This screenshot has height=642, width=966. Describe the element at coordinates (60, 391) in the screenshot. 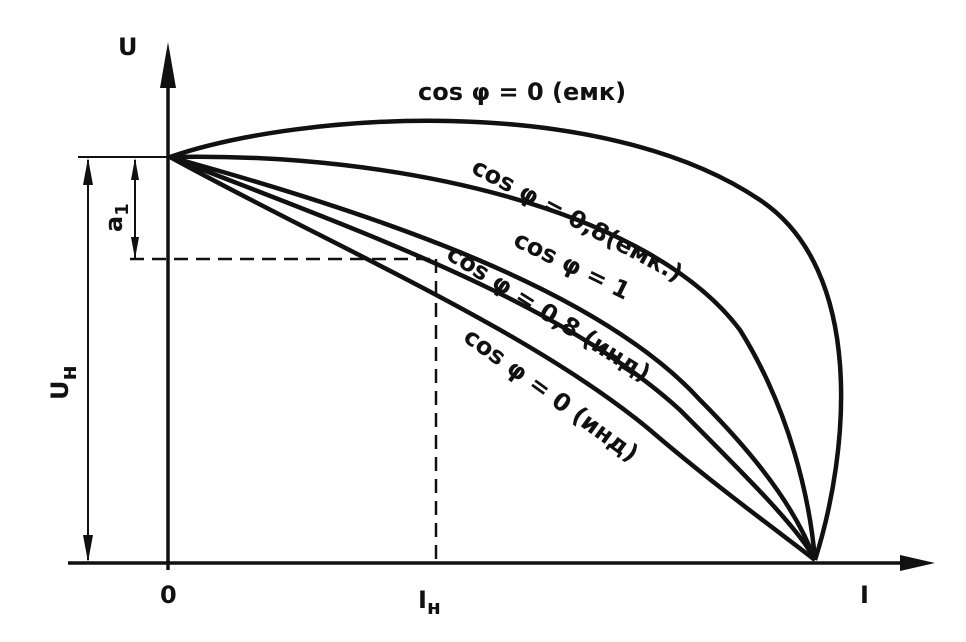

I see `rated-voltage-main: U` at that location.